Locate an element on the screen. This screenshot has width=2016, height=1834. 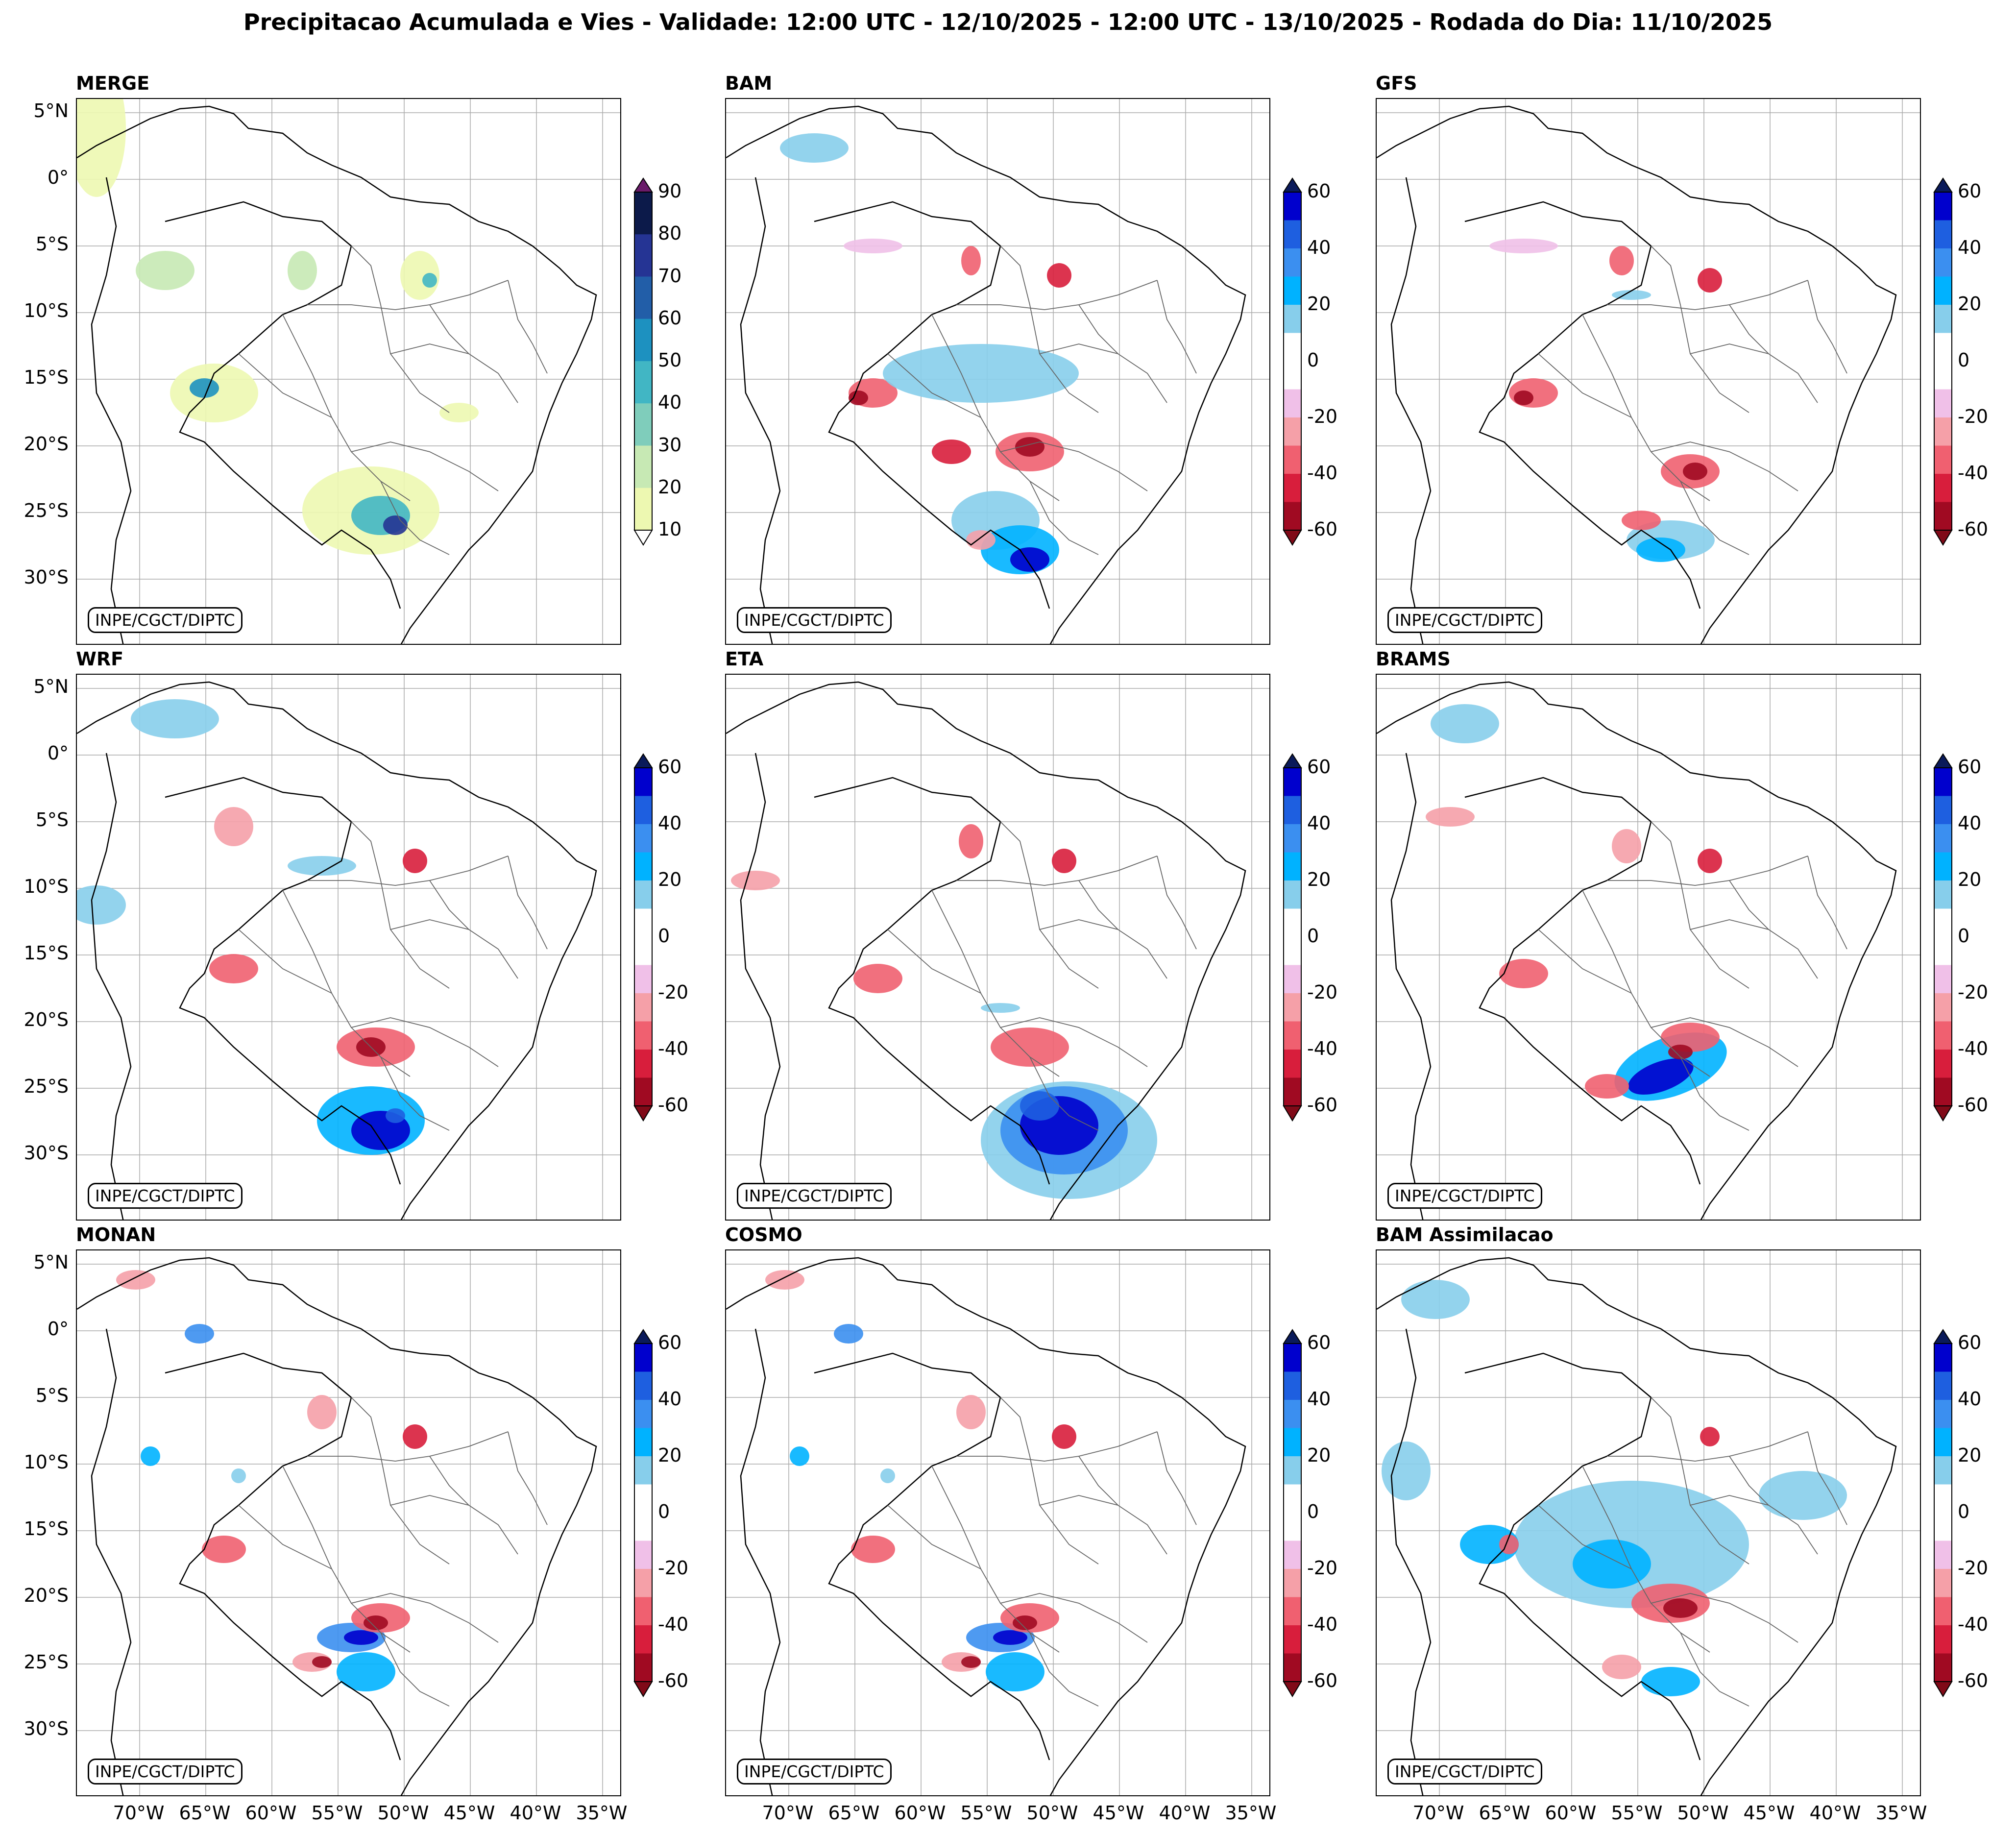
latitude-label: 5°N is located at coordinates (51, 687).